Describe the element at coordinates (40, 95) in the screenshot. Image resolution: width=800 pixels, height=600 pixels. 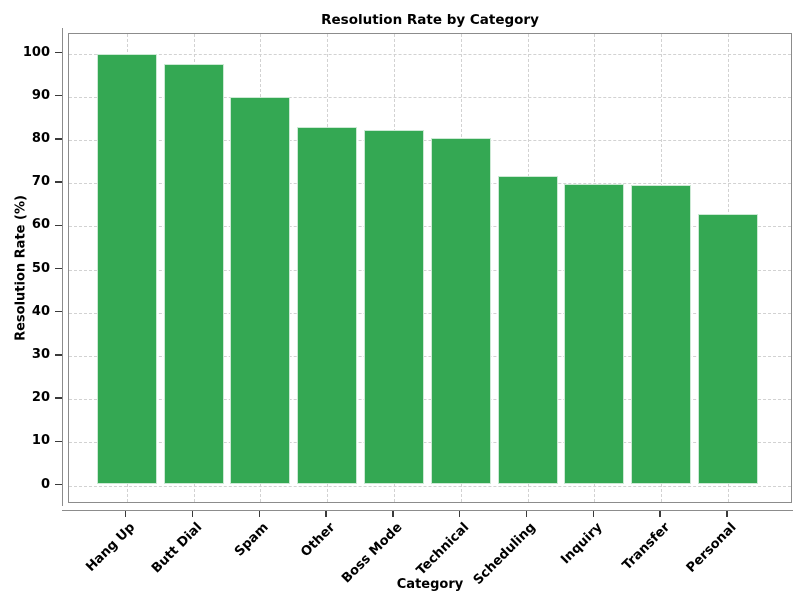
I see `y-tick-label-90: 90` at that location.